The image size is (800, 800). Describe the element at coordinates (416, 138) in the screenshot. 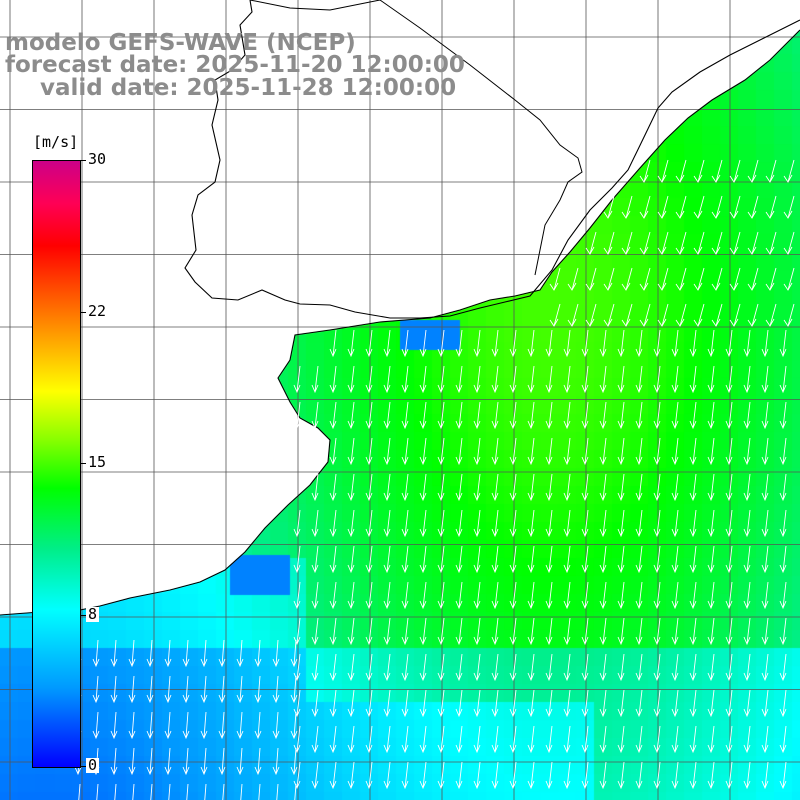

I see `country-border` at that location.